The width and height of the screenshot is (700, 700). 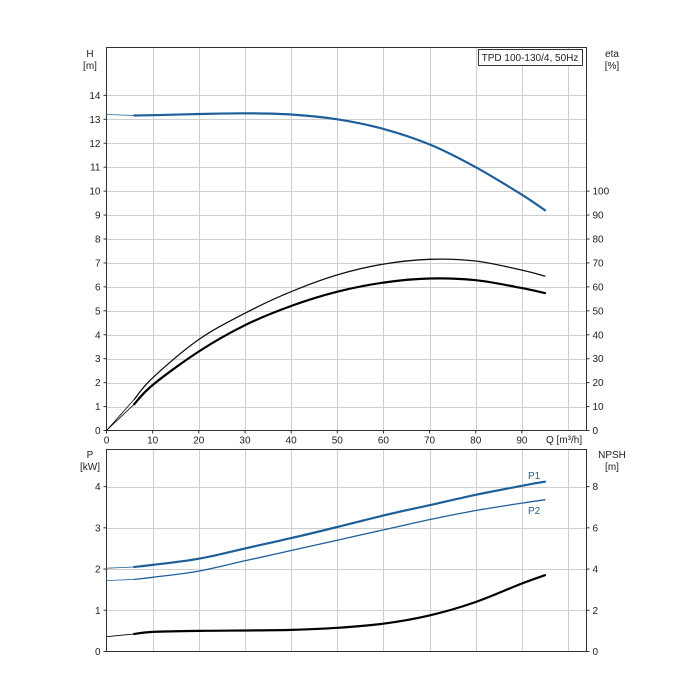 What do you see at coordinates (340, 605) in the screenshot?
I see `bottom-series-3-line` at bounding box center [340, 605].